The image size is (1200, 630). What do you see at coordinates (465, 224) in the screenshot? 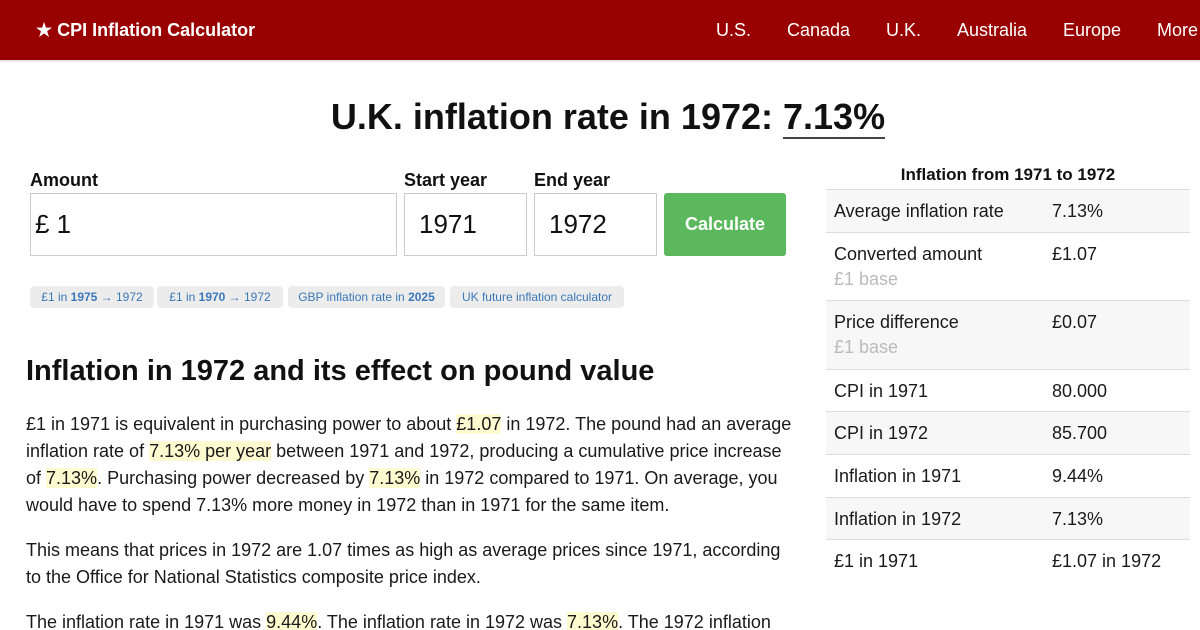
I see `start-year-input: 1971` at bounding box center [465, 224].